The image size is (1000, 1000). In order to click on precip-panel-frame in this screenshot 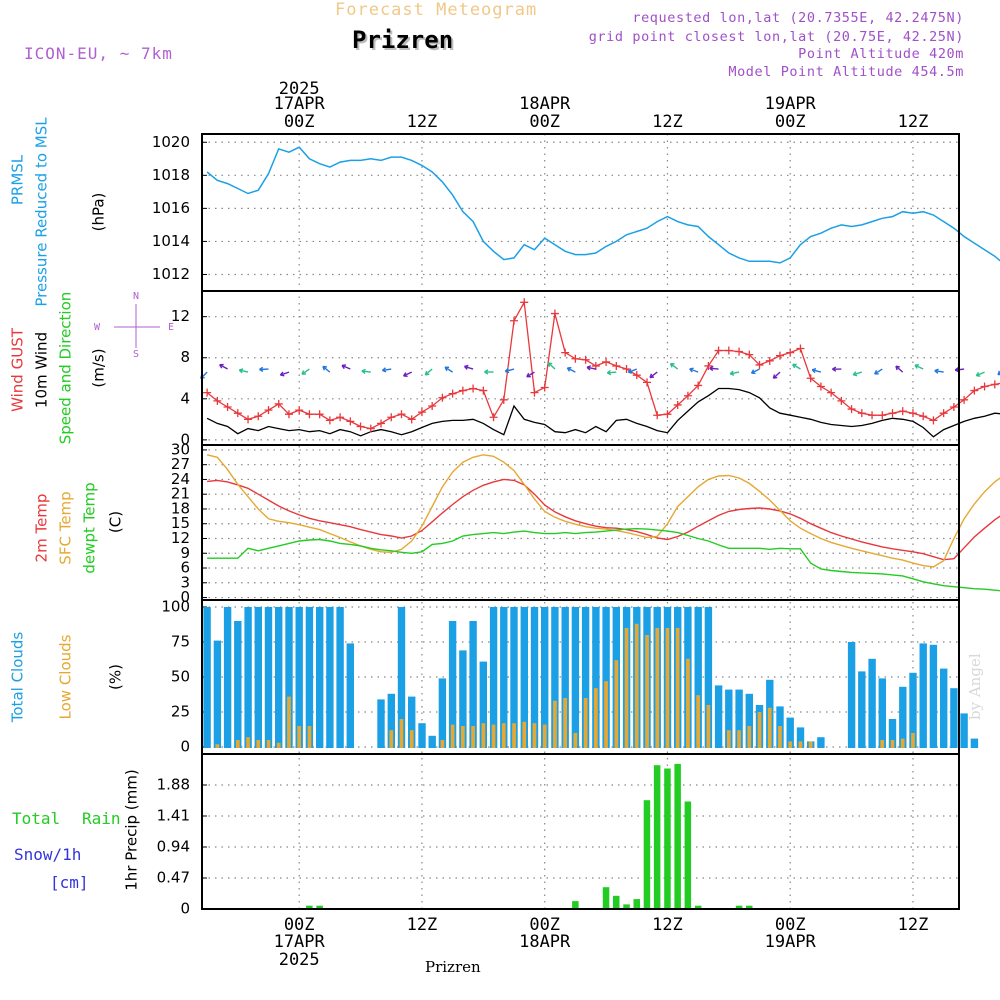, I will do `click(580, 831)`.